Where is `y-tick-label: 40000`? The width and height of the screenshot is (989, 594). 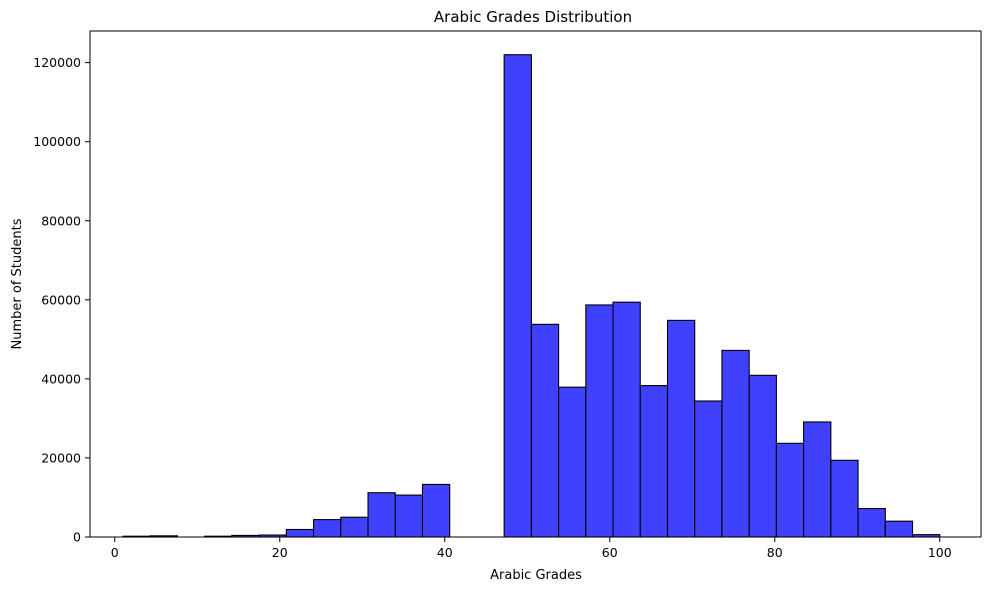
y-tick-label: 40000 is located at coordinates (61, 378).